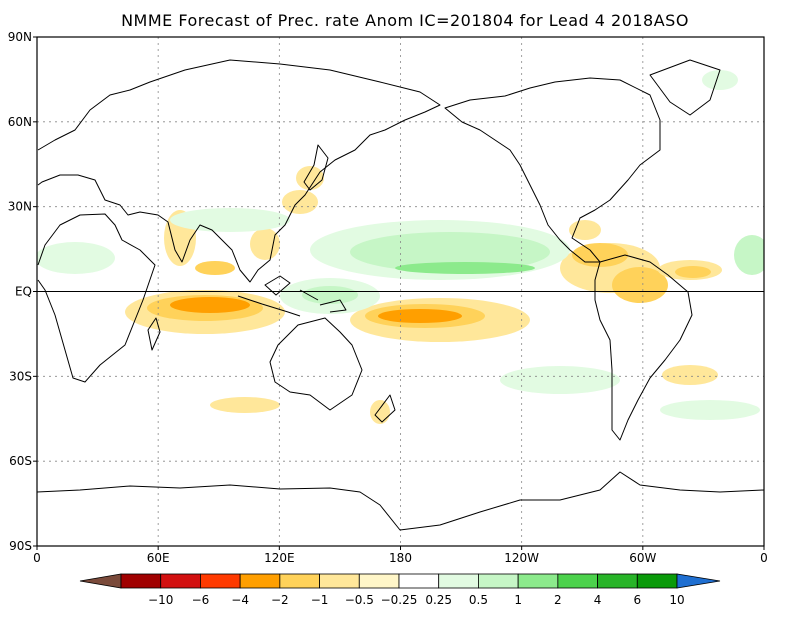  What do you see at coordinates (558, 600) in the screenshot?
I see `colorbar-label: 2` at bounding box center [558, 600].